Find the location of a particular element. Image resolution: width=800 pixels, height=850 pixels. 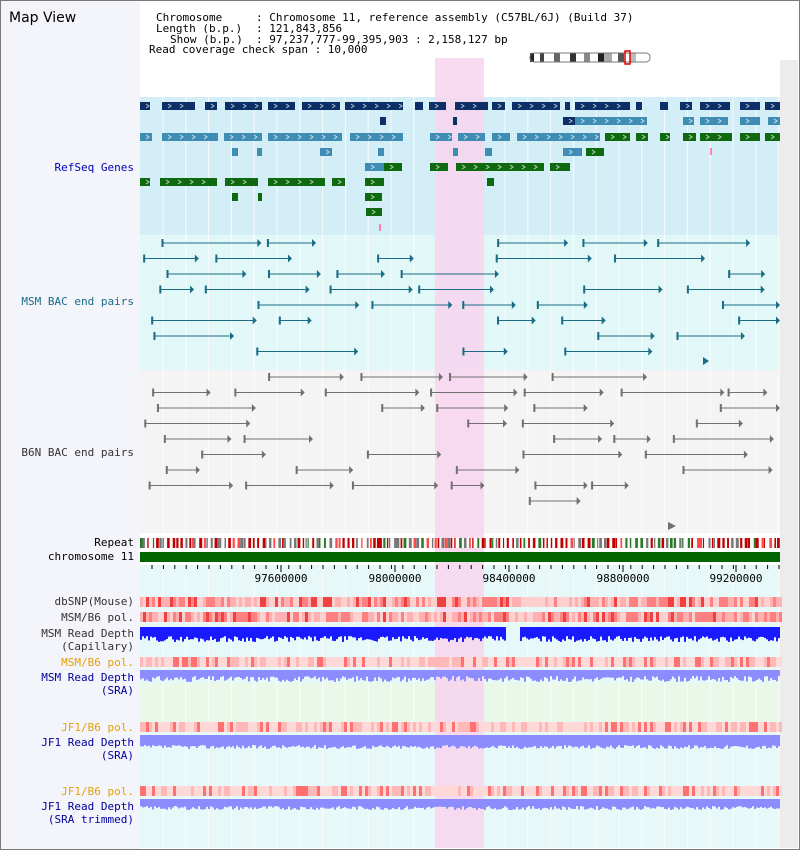

track-label-msm-b6-pol-1: MSM/B6 pol. is located at coordinates (97, 617).